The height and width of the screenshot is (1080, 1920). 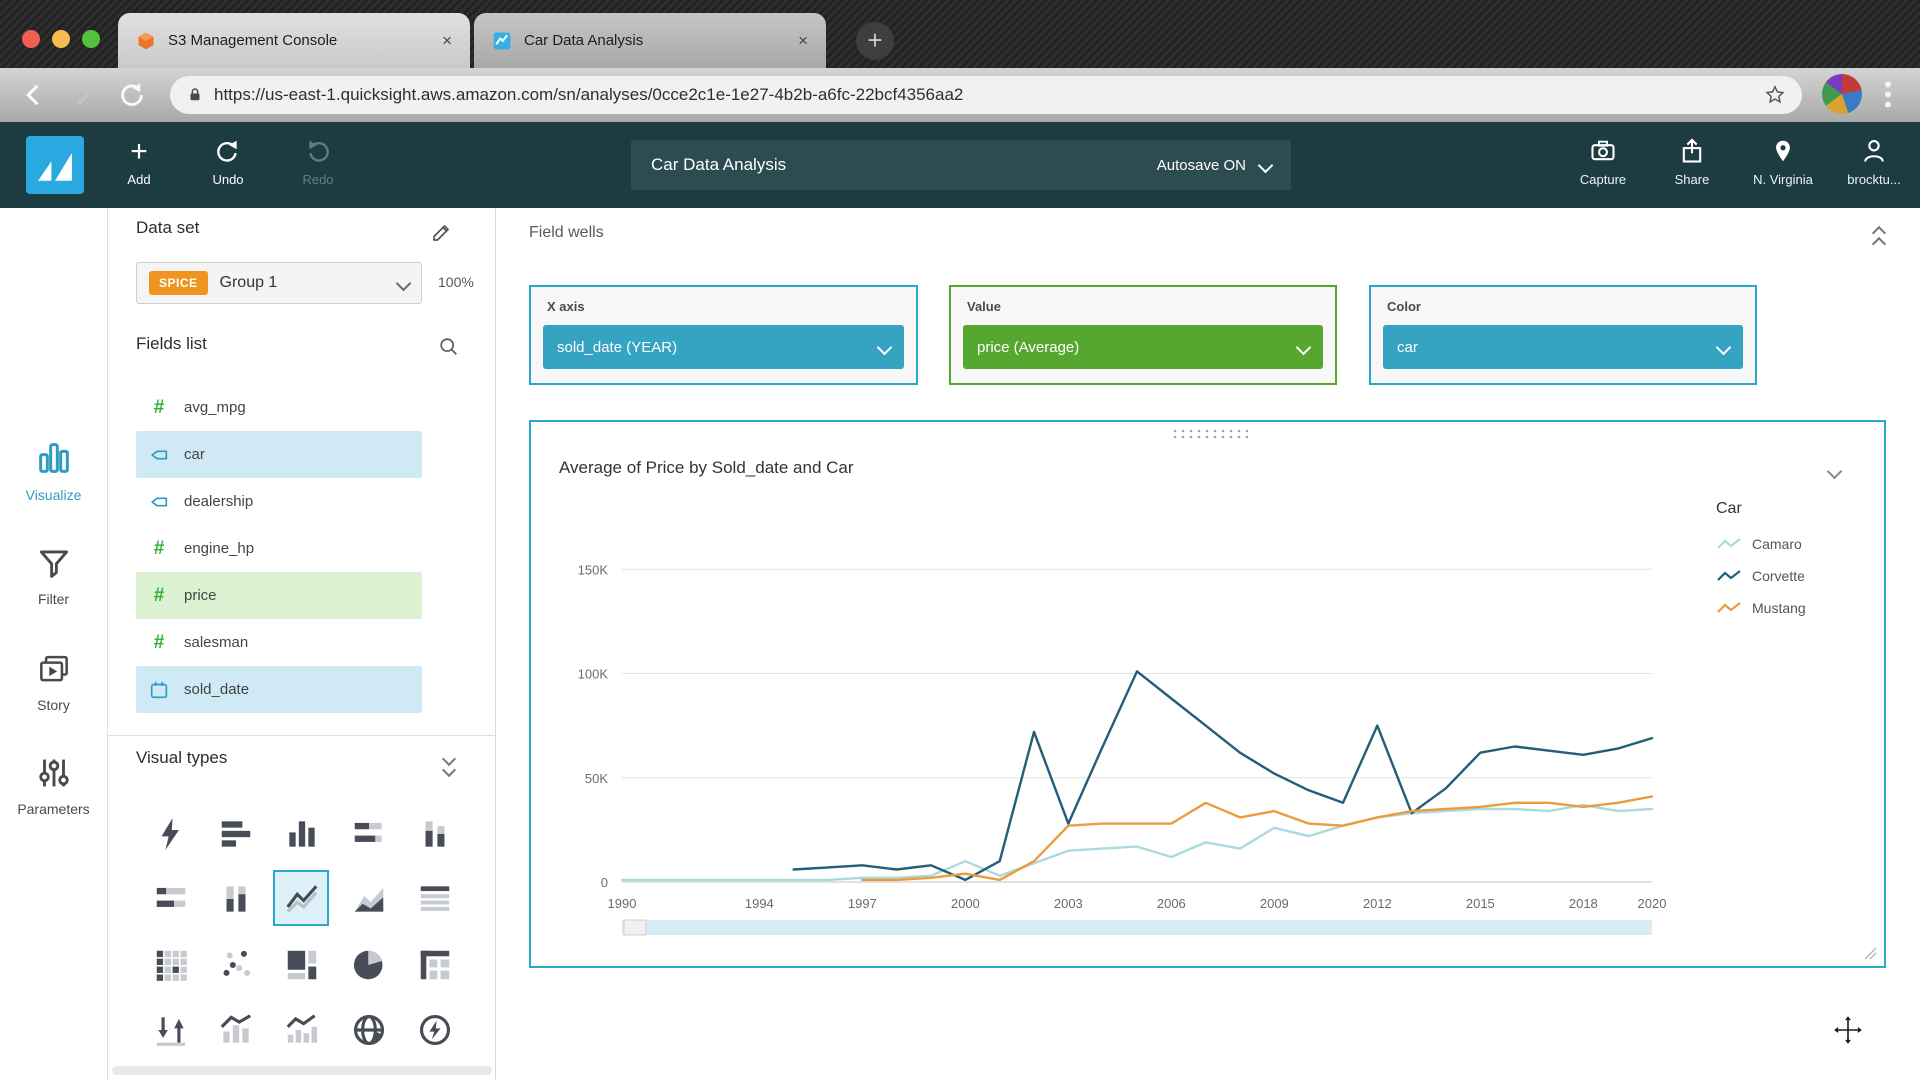 I want to click on well-pill-sold-date: sold_date (YEAR), so click(x=723, y=347).